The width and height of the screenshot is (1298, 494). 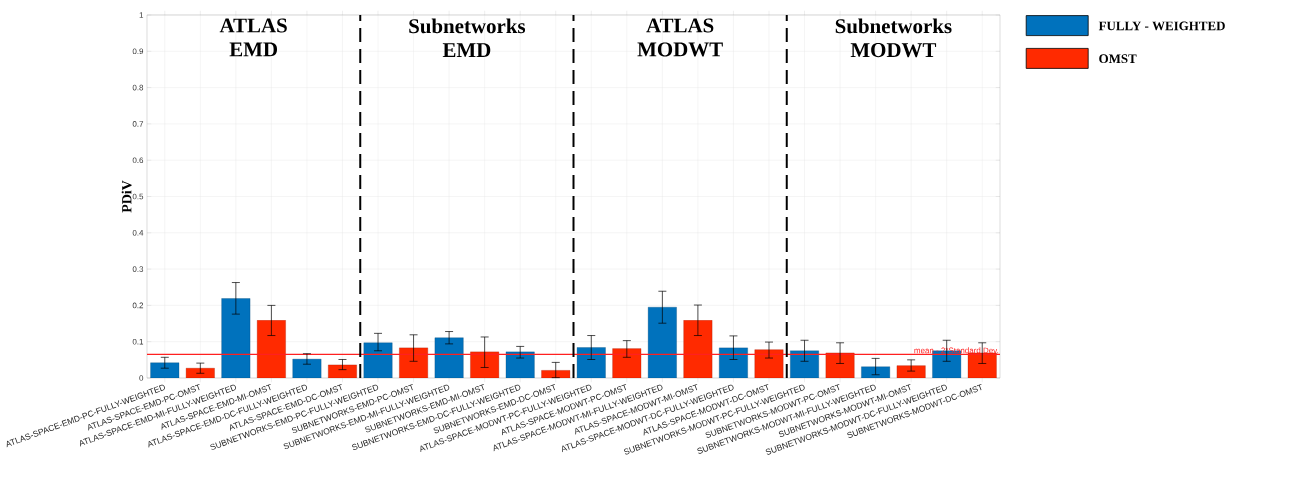 I want to click on legend-label: OMST, so click(x=1118, y=59).